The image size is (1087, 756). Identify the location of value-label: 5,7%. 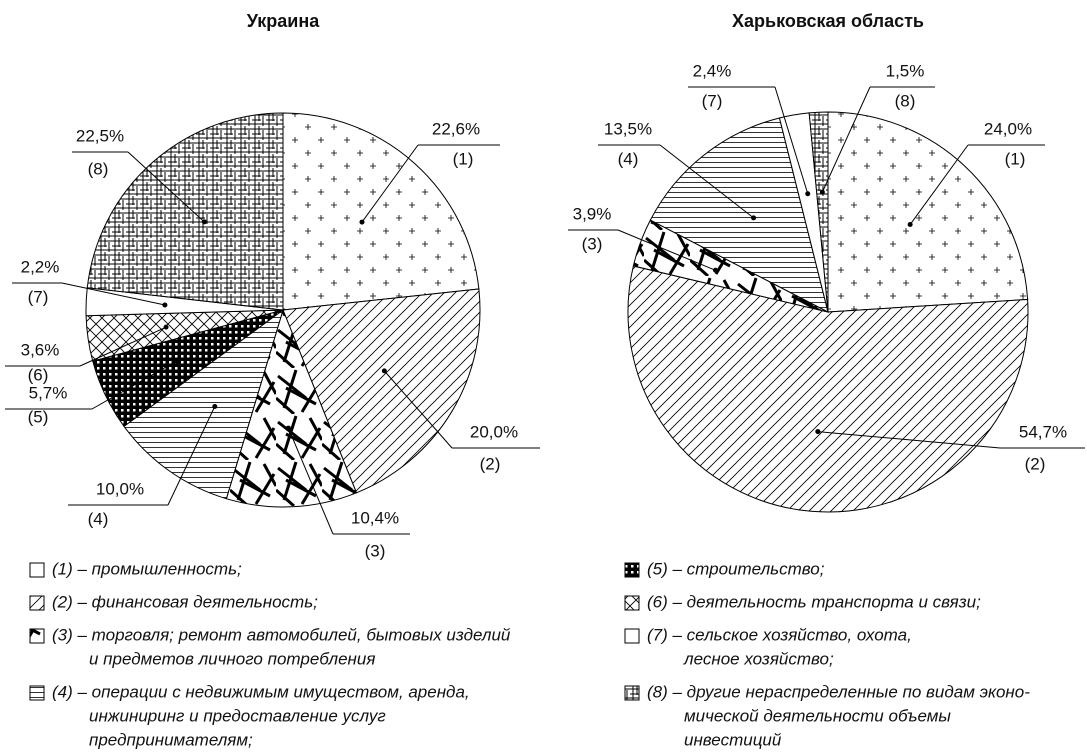
(48, 392).